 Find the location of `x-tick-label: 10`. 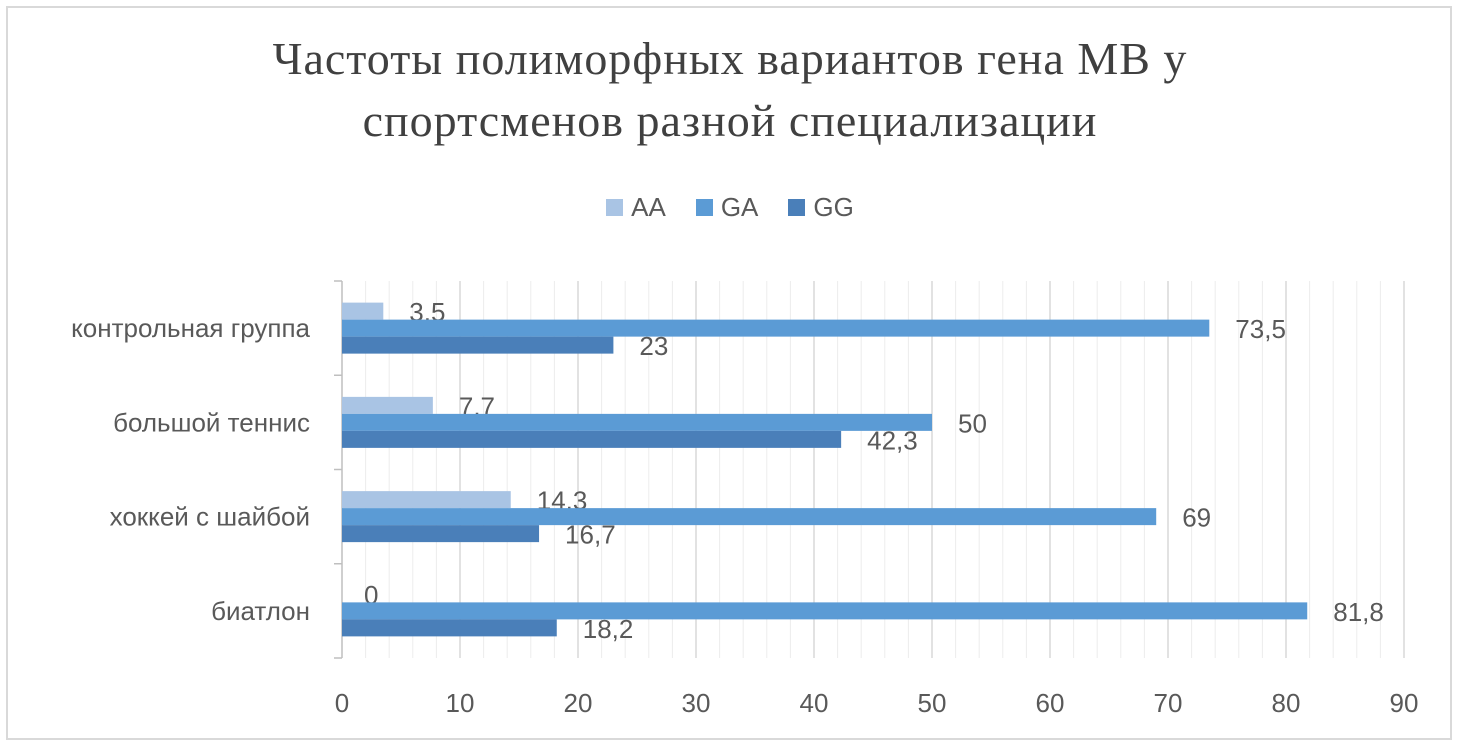

x-tick-label: 10 is located at coordinates (460, 703).